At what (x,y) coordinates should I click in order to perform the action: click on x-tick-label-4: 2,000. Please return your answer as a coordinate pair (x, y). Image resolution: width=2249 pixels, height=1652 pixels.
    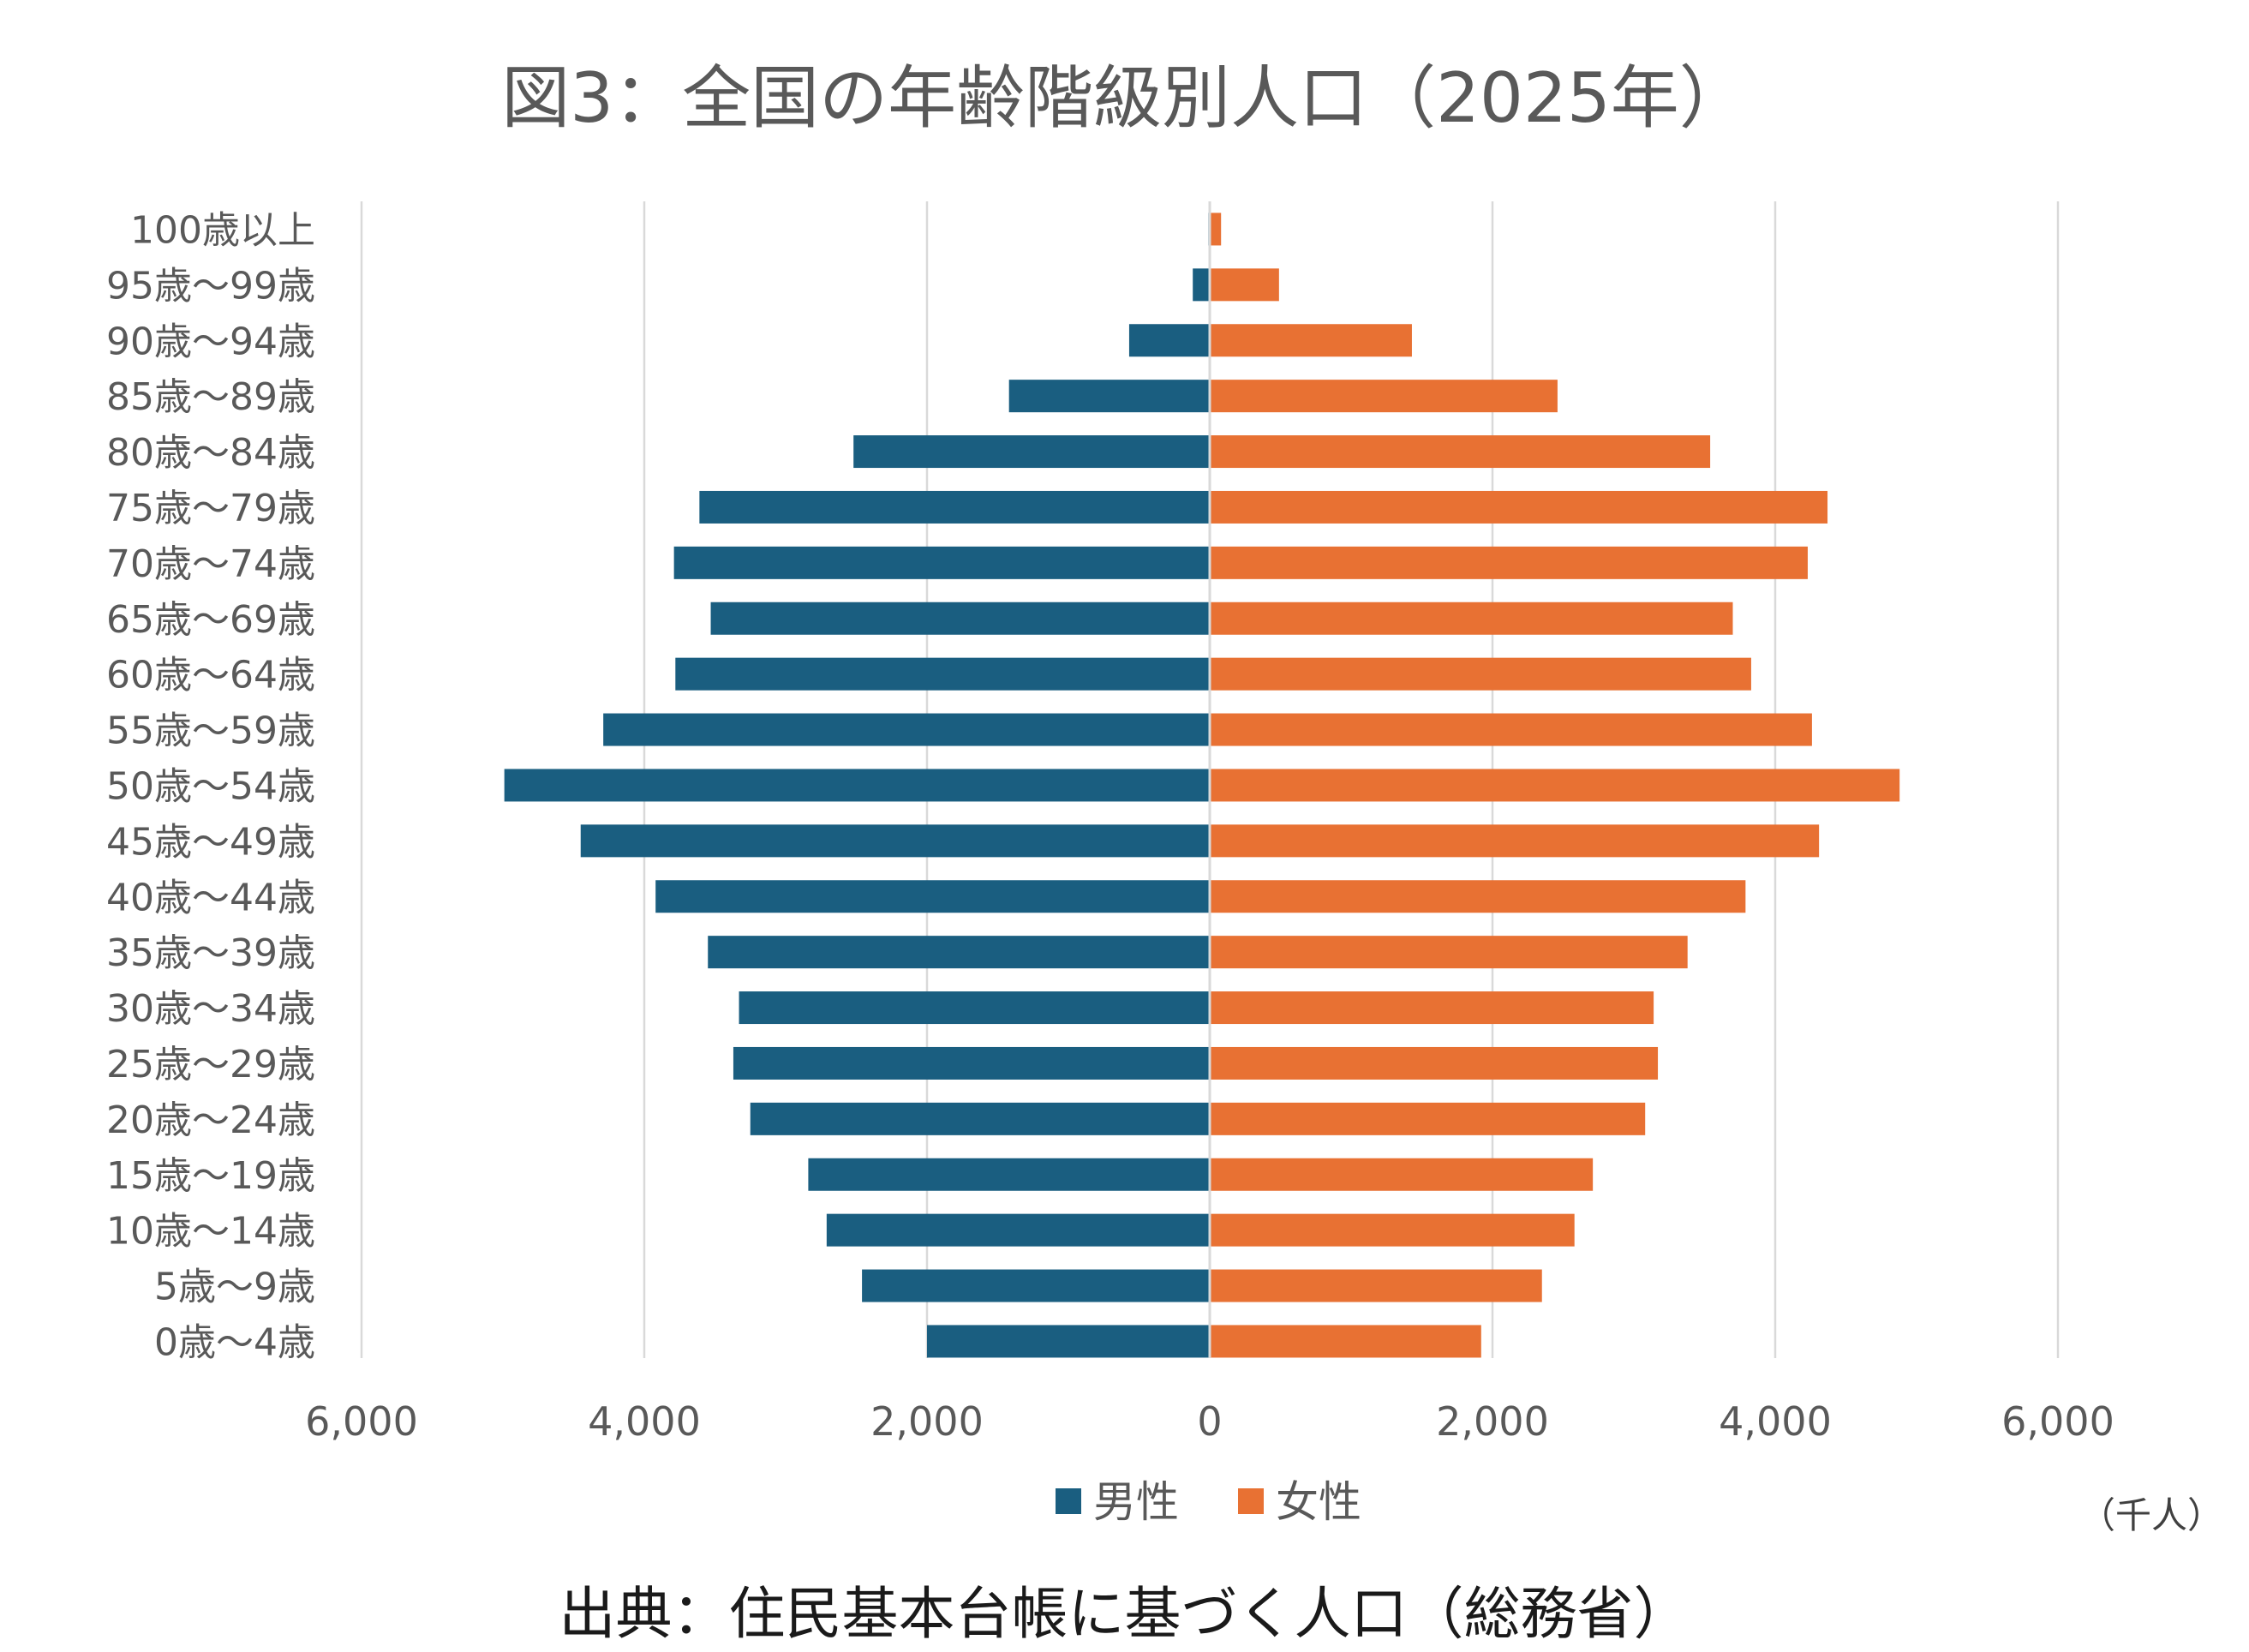
    Looking at the image, I should click on (1492, 1421).